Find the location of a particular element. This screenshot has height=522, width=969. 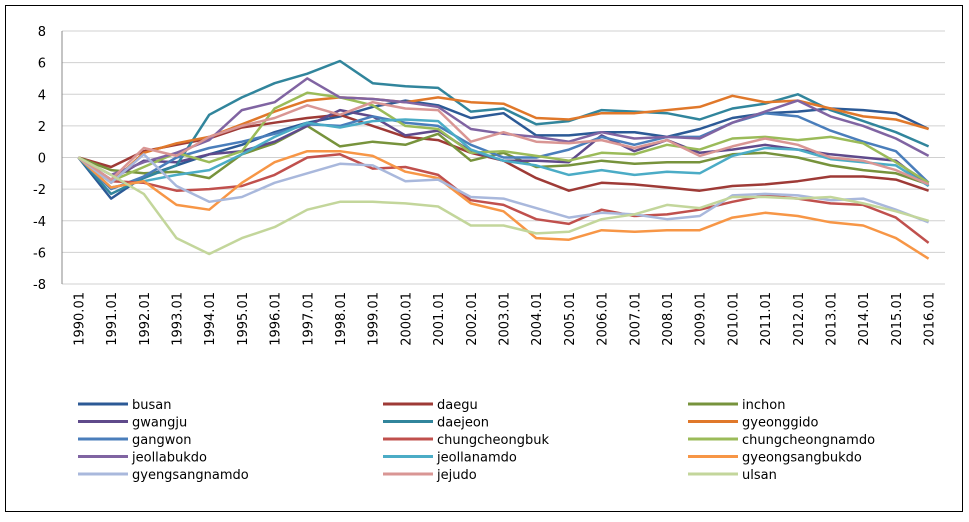

x-tick-label: 2013.01 is located at coordinates (832, 319).